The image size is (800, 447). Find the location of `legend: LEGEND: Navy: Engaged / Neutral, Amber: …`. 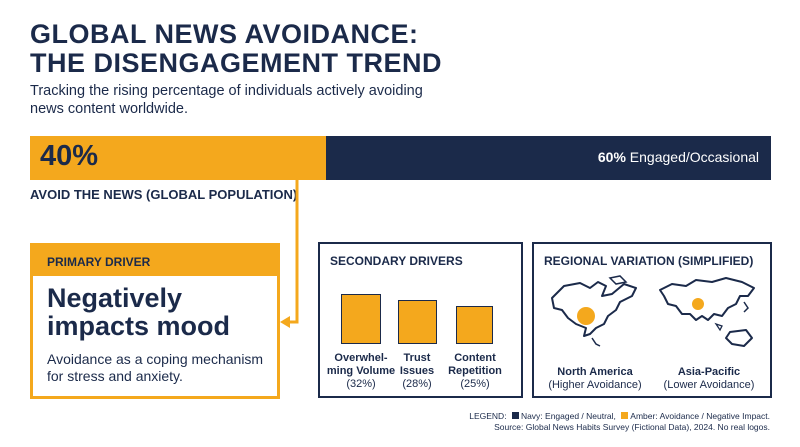

legend: LEGEND: Navy: Engaged / Neutral, Amber: … is located at coordinates (595, 422).